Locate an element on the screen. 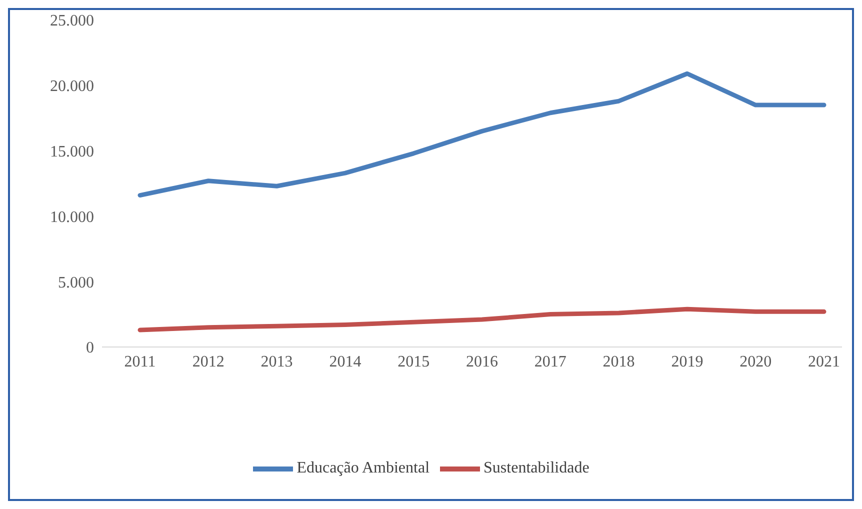 Image resolution: width=862 pixels, height=509 pixels. y-tick-label: 5.000 is located at coordinates (76, 283).